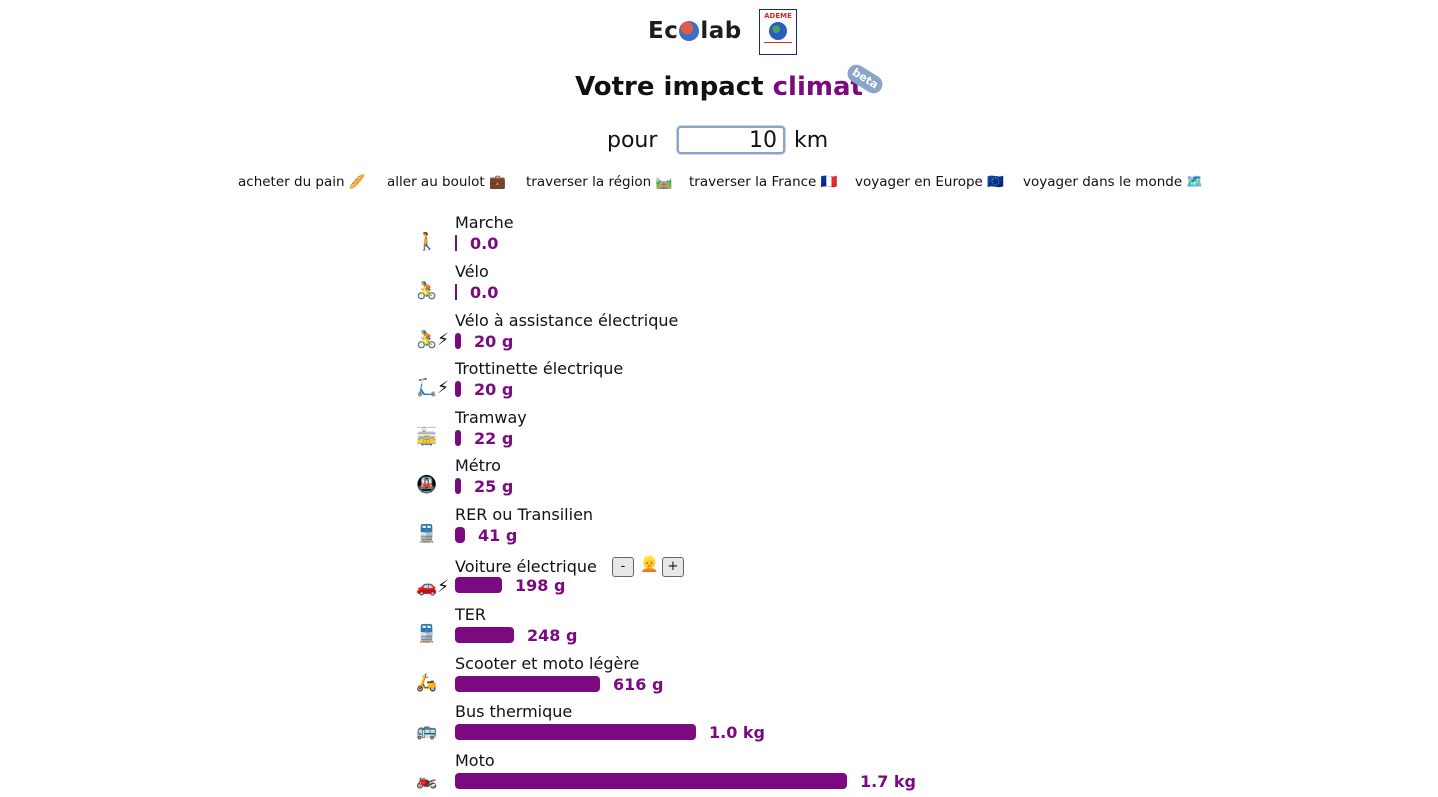 The height and width of the screenshot is (797, 1438). I want to click on transport-name: Marche, so click(484, 222).